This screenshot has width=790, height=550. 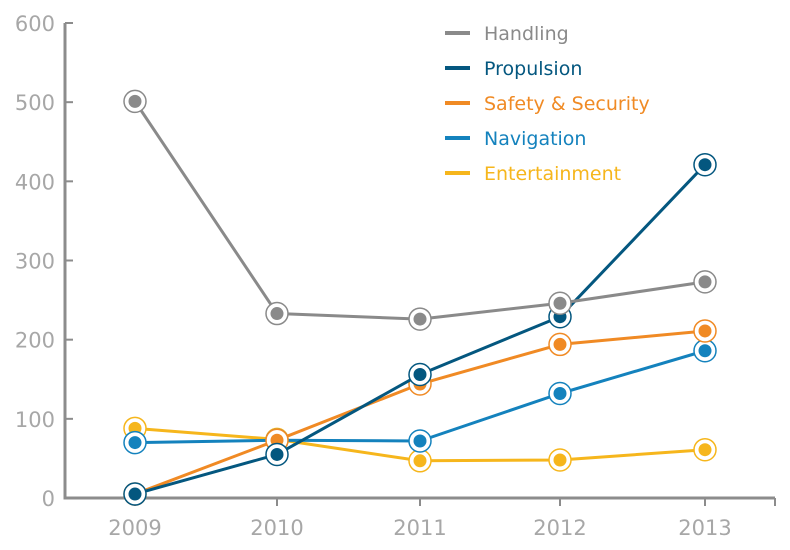 What do you see at coordinates (35, 420) in the screenshot?
I see `y-tick-label: 100` at bounding box center [35, 420].